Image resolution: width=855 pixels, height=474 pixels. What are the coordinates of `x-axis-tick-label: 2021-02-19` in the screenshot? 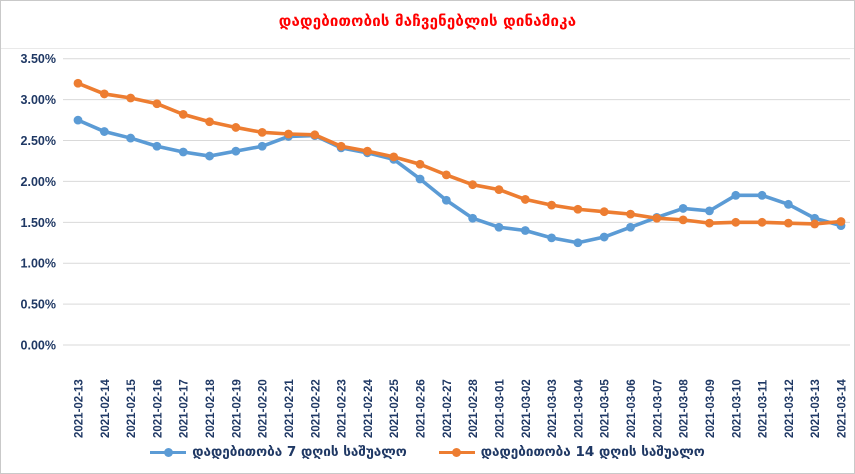 It's located at (237, 408).